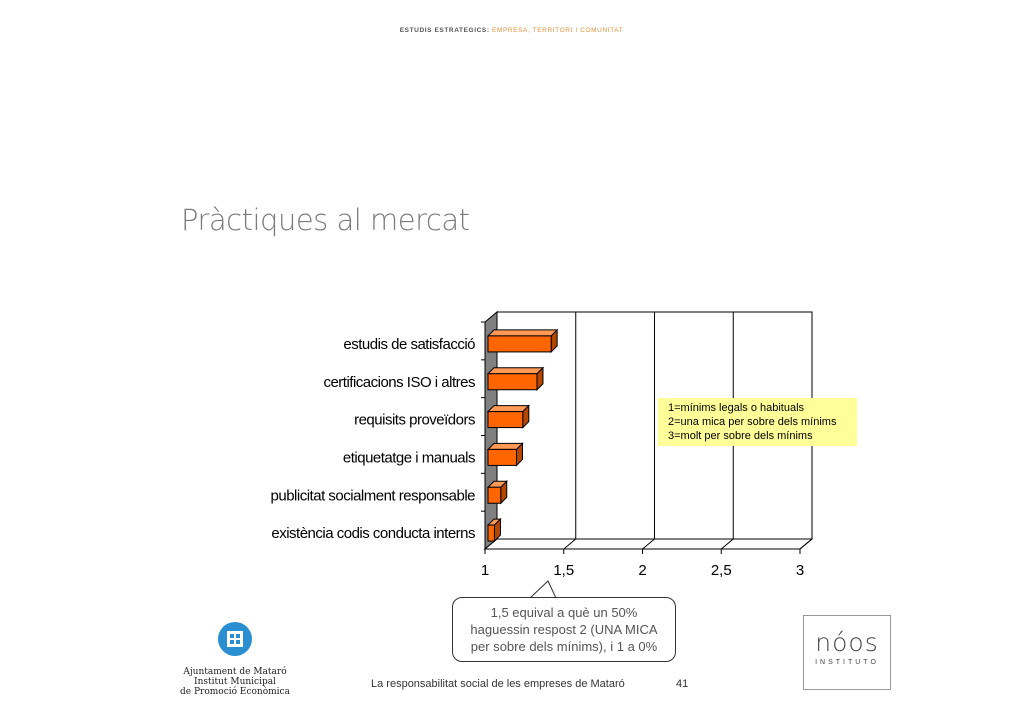 The height and width of the screenshot is (708, 1023). I want to click on category-label: requisits proveïdors, so click(414, 420).